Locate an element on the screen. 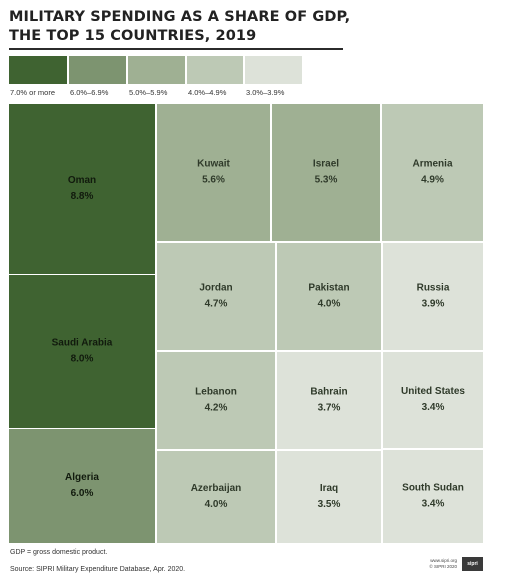 The width and height of the screenshot is (521, 580). chart-title-line-1: MILITARY SPENDING AS A SHARE OF GDP, is located at coordinates (180, 17).